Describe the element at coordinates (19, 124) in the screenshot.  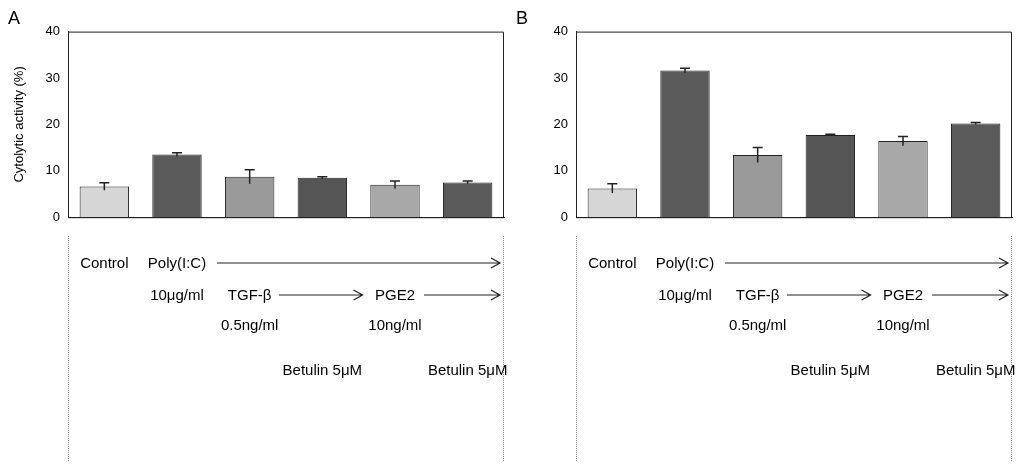
I see `y-axis-title: Cytolytic activity (%)` at that location.